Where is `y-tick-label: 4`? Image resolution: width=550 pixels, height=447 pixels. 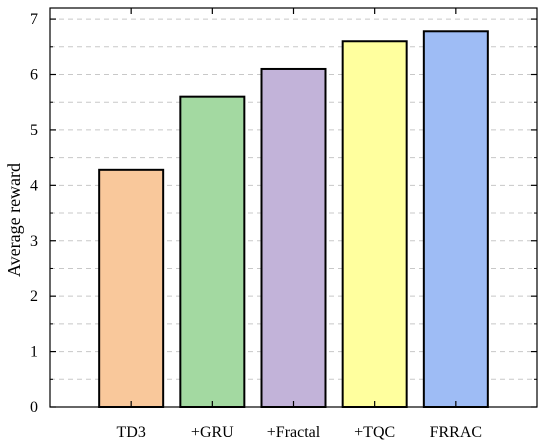
y-tick-label: 4 is located at coordinates (34, 185).